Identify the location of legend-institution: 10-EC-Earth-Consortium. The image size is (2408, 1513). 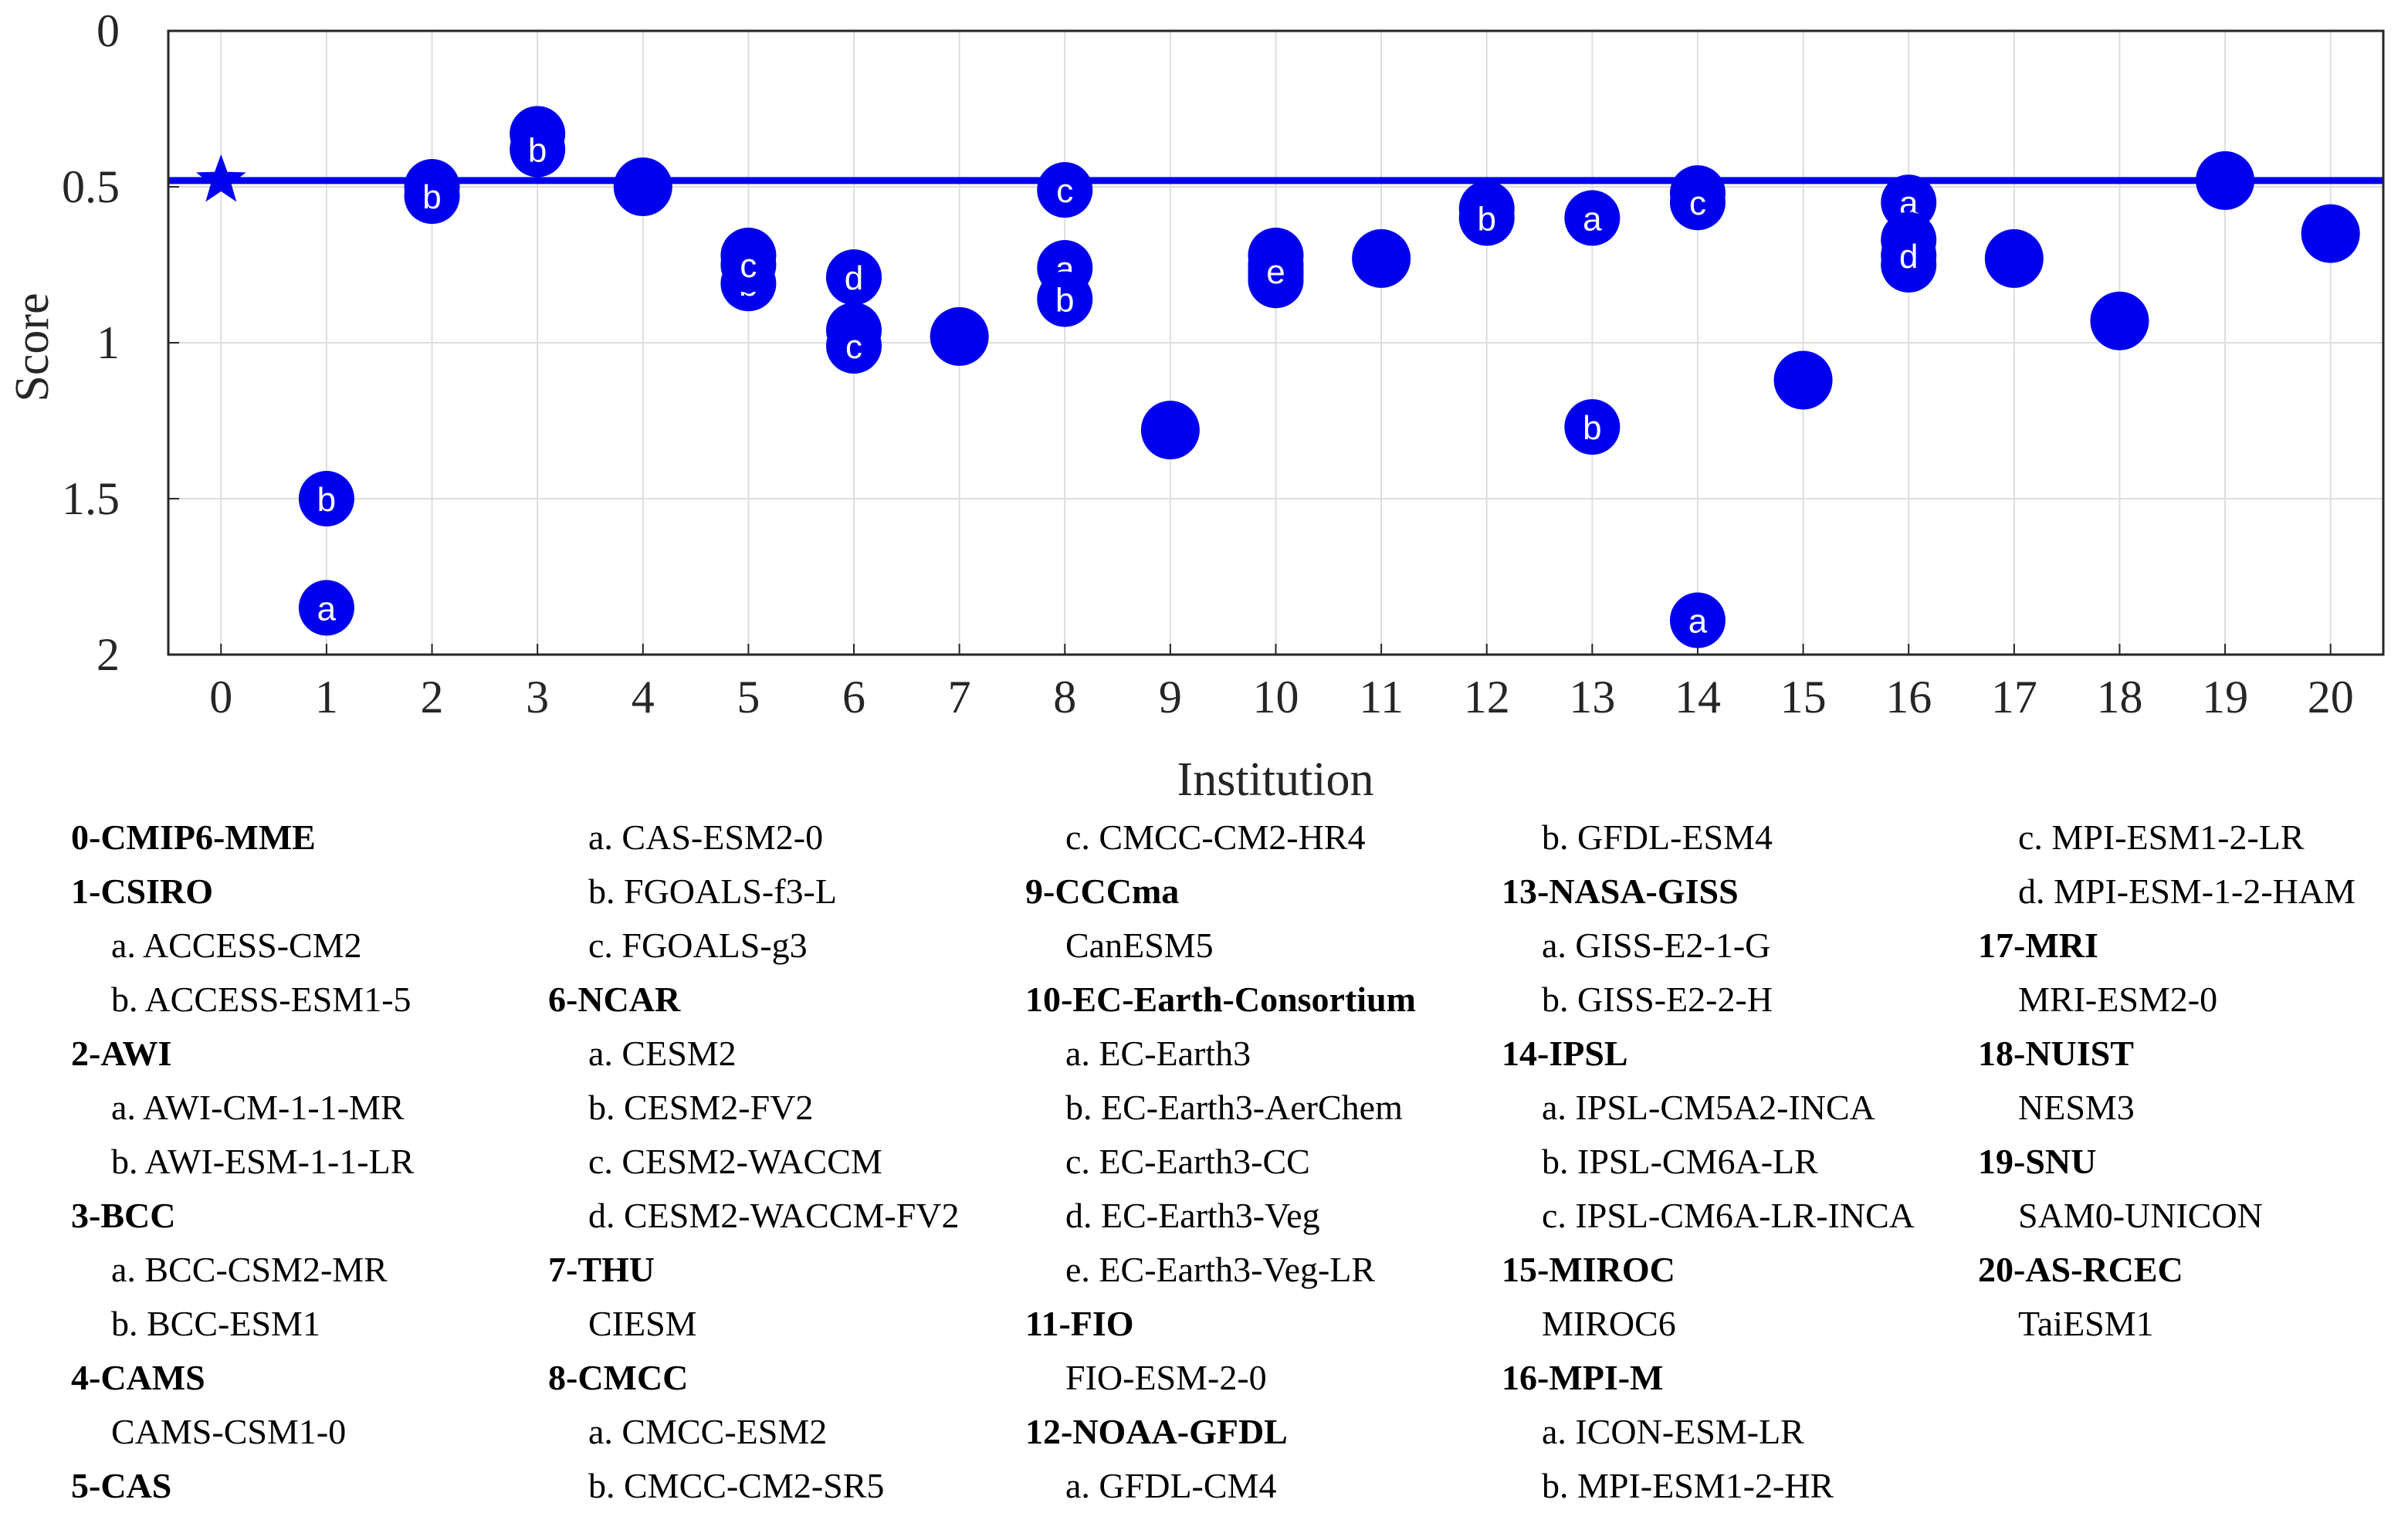
(1220, 999).